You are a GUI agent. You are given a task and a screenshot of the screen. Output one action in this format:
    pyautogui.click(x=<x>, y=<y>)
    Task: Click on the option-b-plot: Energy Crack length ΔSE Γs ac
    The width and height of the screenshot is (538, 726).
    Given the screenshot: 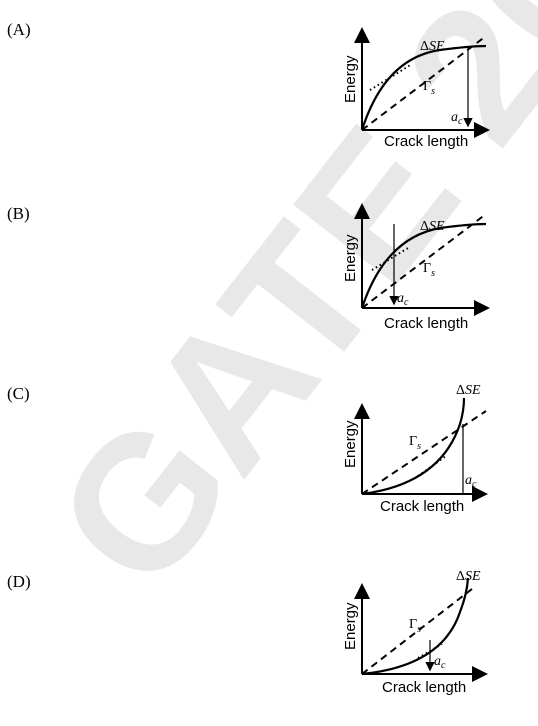 What is the action you would take?
    pyautogui.click(x=434, y=283)
    